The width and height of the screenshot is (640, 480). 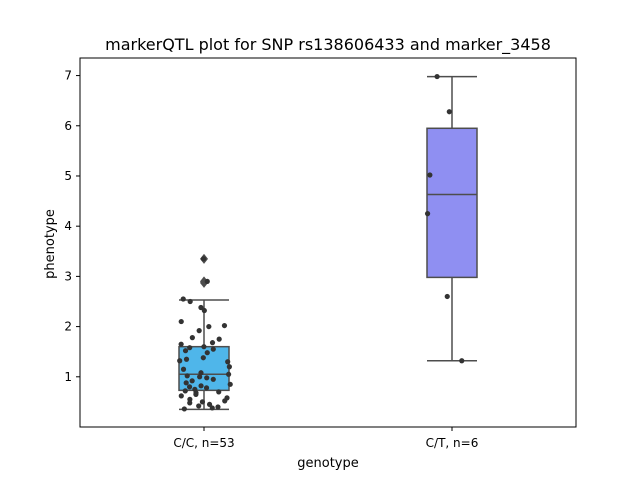 I want to click on box-iqr, so click(x=452, y=203).